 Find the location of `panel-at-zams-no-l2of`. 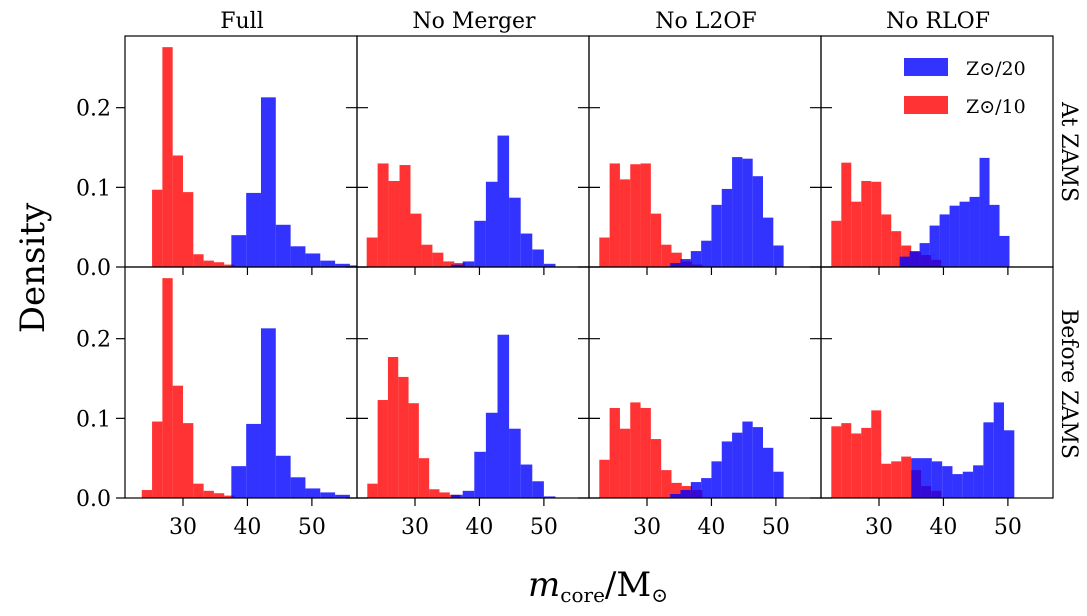

panel-at-zams-no-l2of is located at coordinates (691, 212).